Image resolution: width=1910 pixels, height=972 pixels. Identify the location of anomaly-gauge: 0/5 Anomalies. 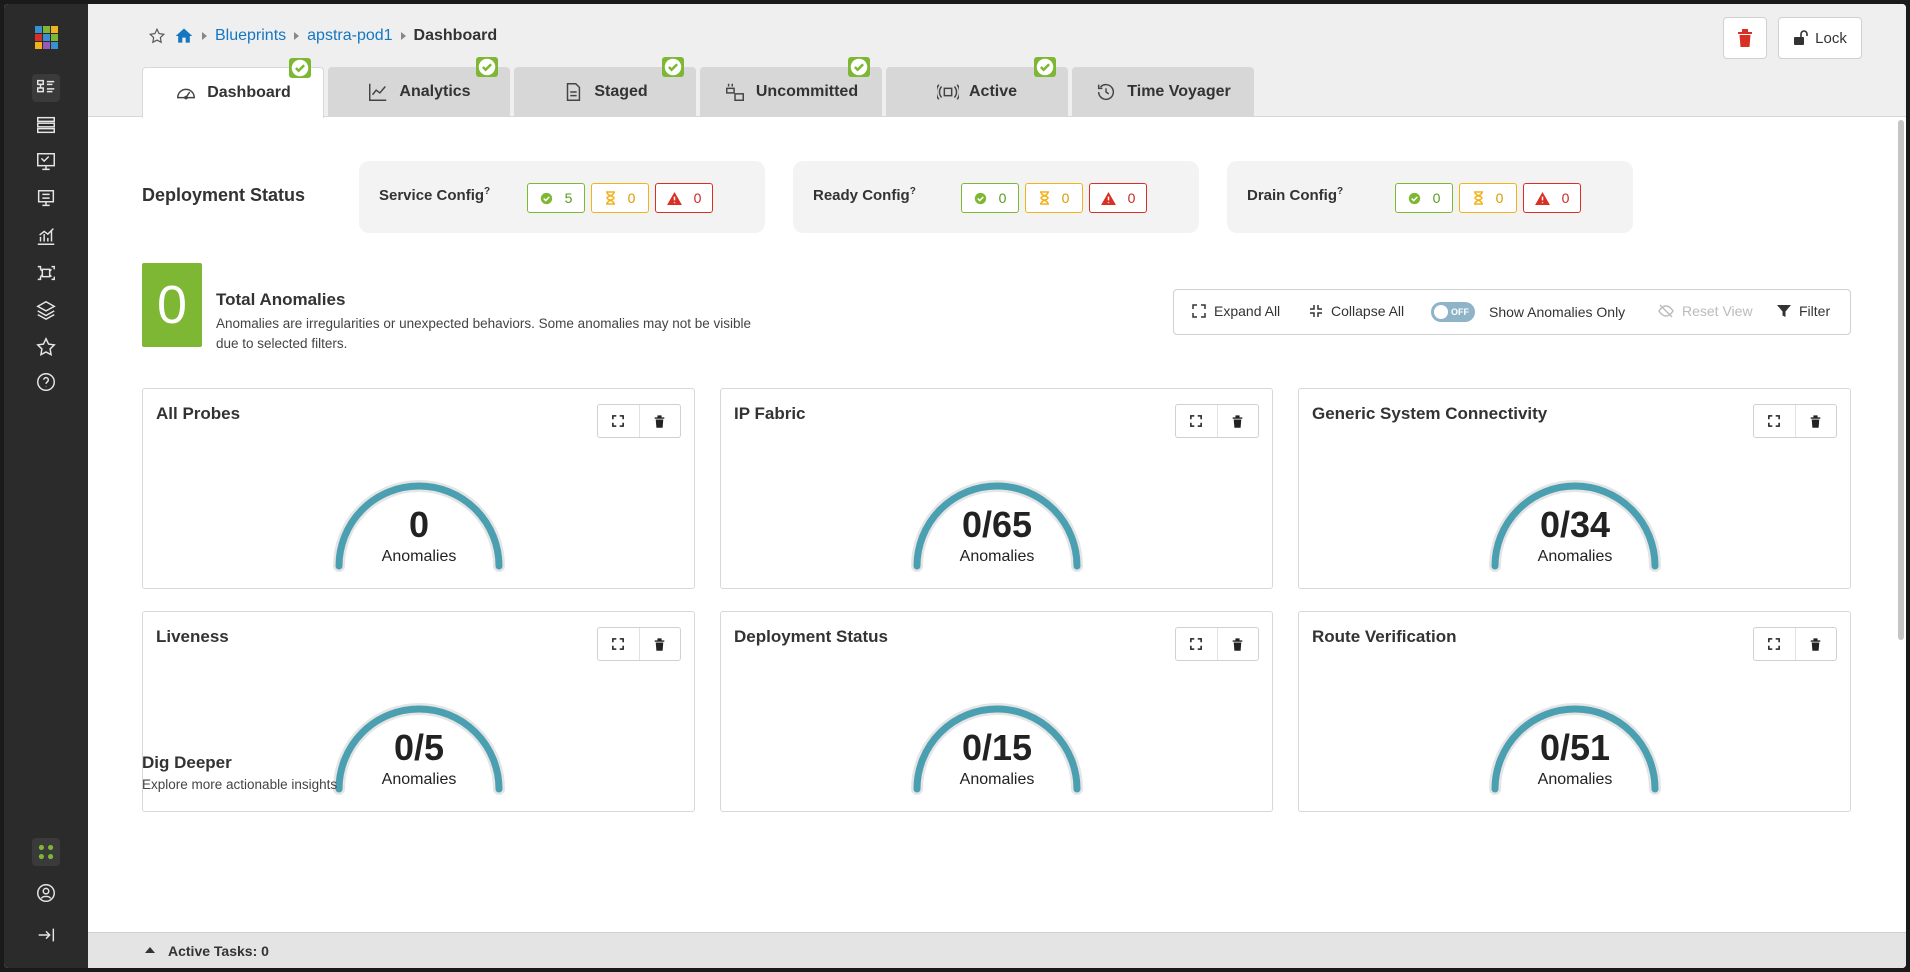
(419, 743).